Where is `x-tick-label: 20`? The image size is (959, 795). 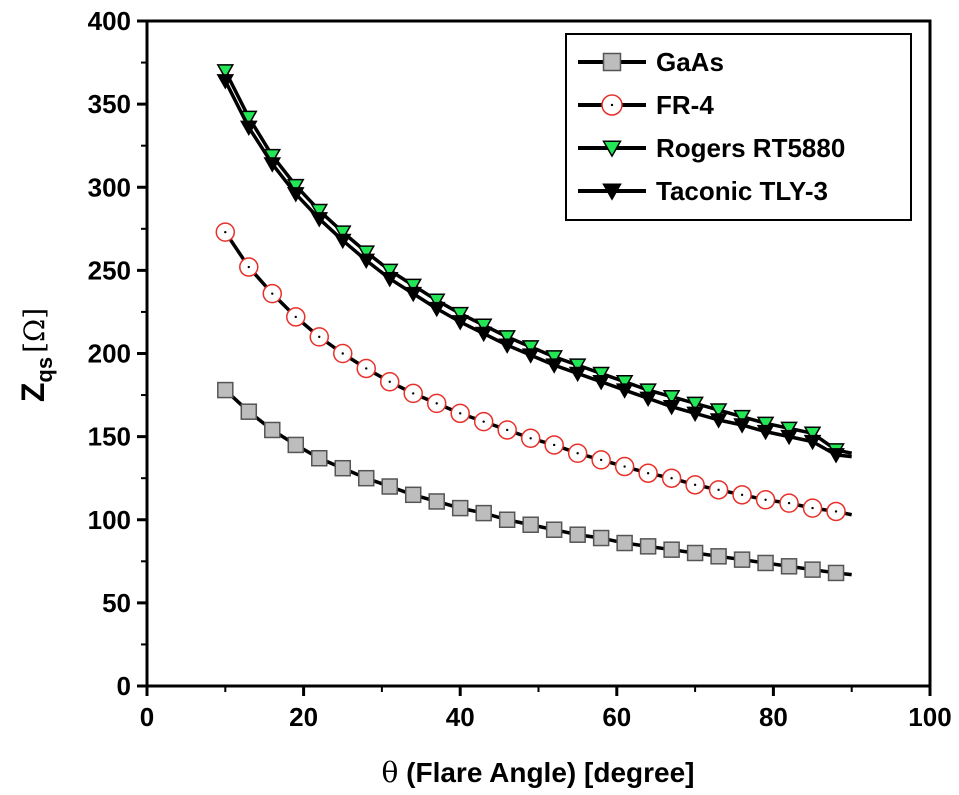 x-tick-label: 20 is located at coordinates (303, 717).